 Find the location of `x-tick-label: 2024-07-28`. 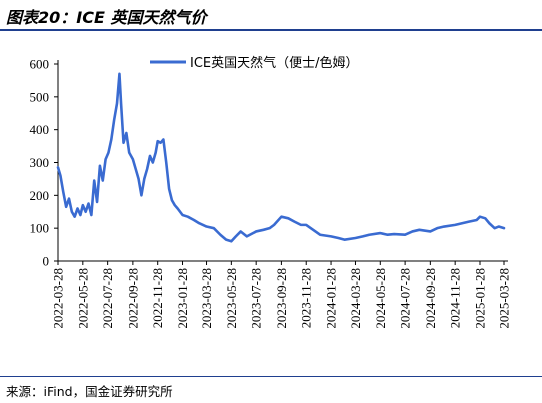

x-tick-label: 2024-07-28 is located at coordinates (405, 298).